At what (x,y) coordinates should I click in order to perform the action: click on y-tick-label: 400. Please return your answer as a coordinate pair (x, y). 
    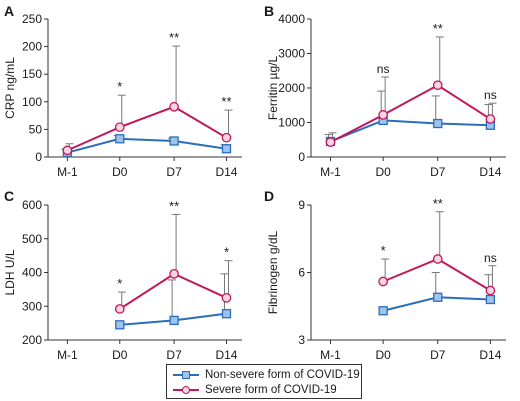
    Looking at the image, I should click on (32, 273).